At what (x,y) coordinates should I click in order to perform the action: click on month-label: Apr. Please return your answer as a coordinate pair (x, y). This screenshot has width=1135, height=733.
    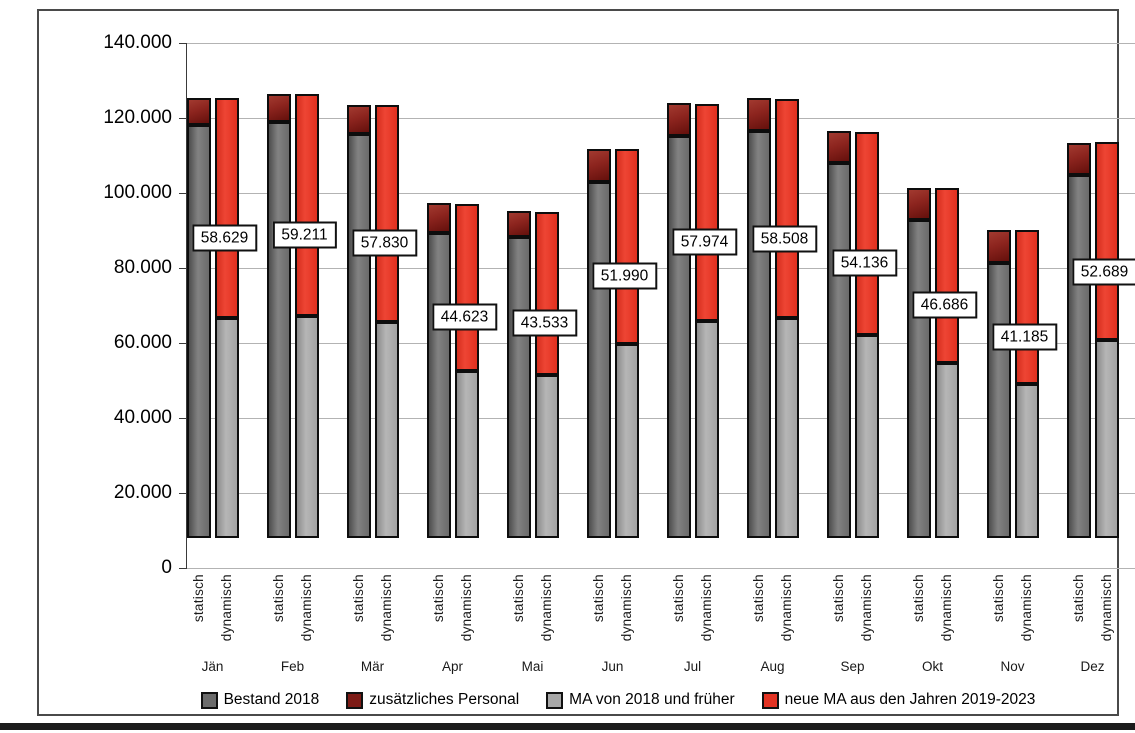
    Looking at the image, I should click on (452, 666).